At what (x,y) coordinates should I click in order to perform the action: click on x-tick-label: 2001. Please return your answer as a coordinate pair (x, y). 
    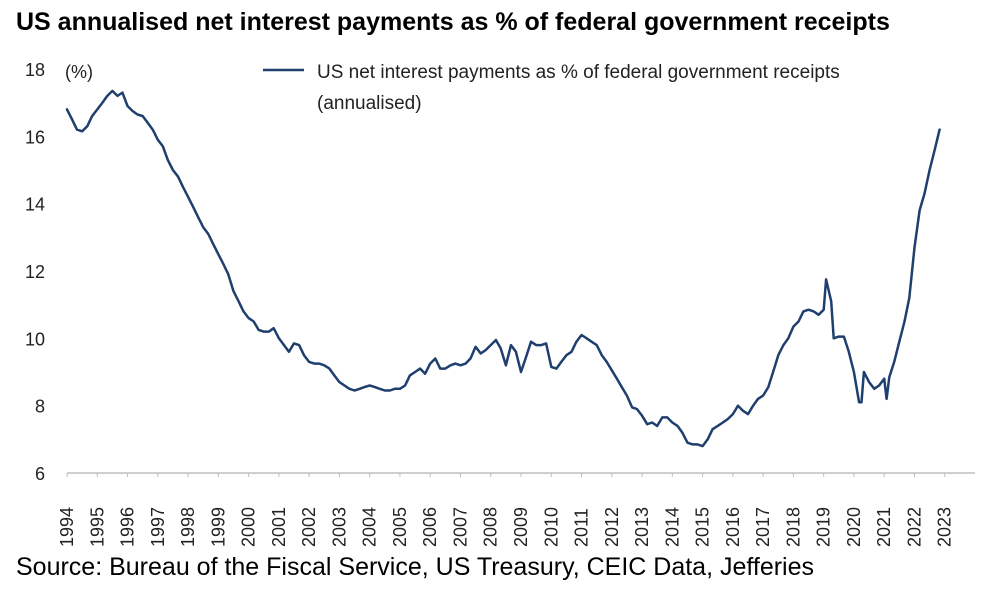
    Looking at the image, I should click on (279, 527).